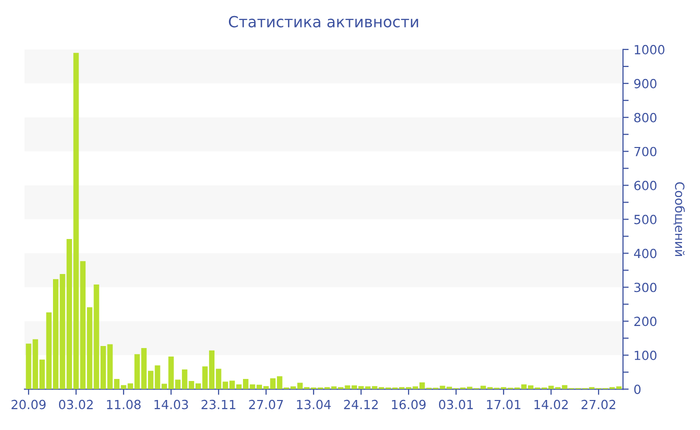  Describe the element at coordinates (645, 219) in the screenshot. I see `y-tick-label: 500` at that location.